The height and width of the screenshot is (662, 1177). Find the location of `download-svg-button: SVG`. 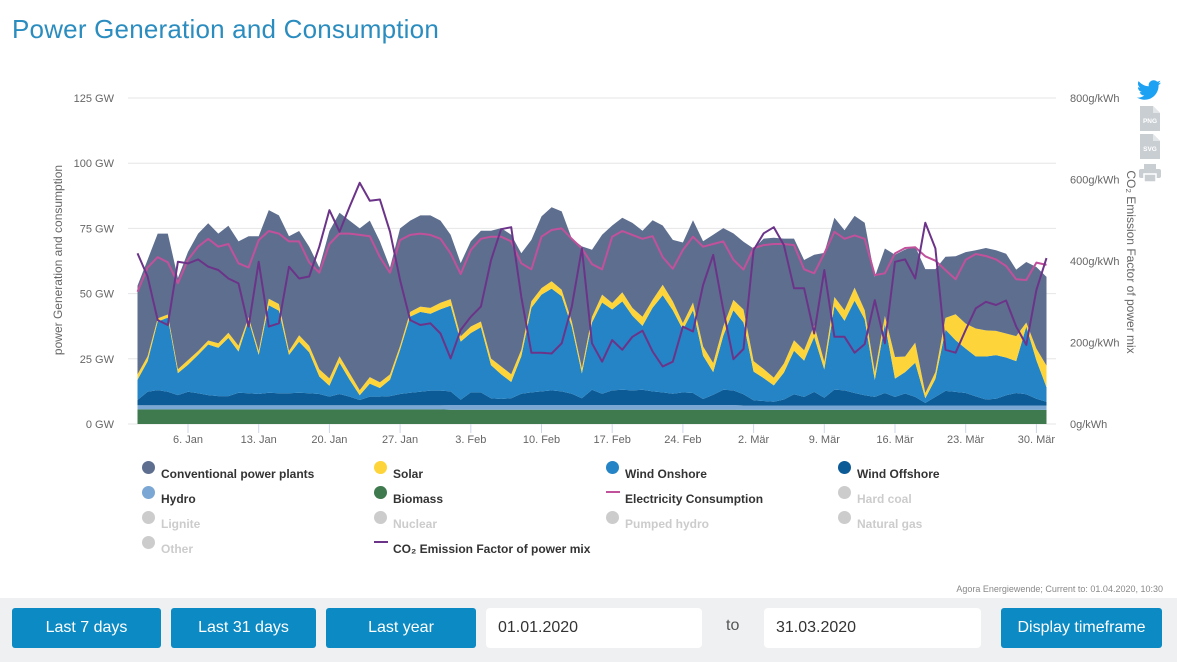

download-svg-button: SVG is located at coordinates (1154, 146).